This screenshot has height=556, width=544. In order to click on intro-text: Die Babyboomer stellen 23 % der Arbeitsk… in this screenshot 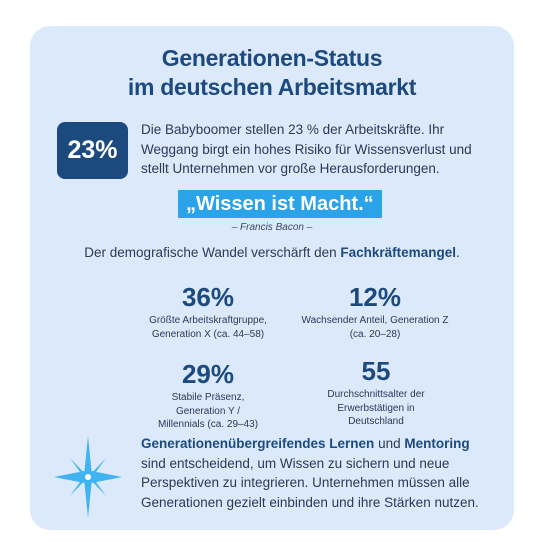, I will do `click(306, 149)`.